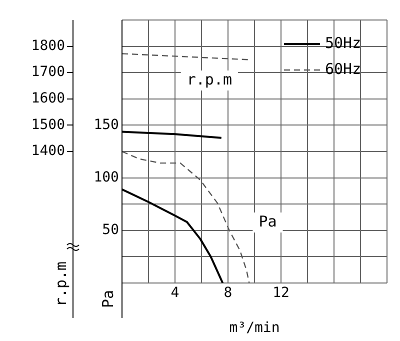 The image size is (400, 341). Describe the element at coordinates (110, 230) in the screenshot. I see `y2-tick-label: 50` at that location.